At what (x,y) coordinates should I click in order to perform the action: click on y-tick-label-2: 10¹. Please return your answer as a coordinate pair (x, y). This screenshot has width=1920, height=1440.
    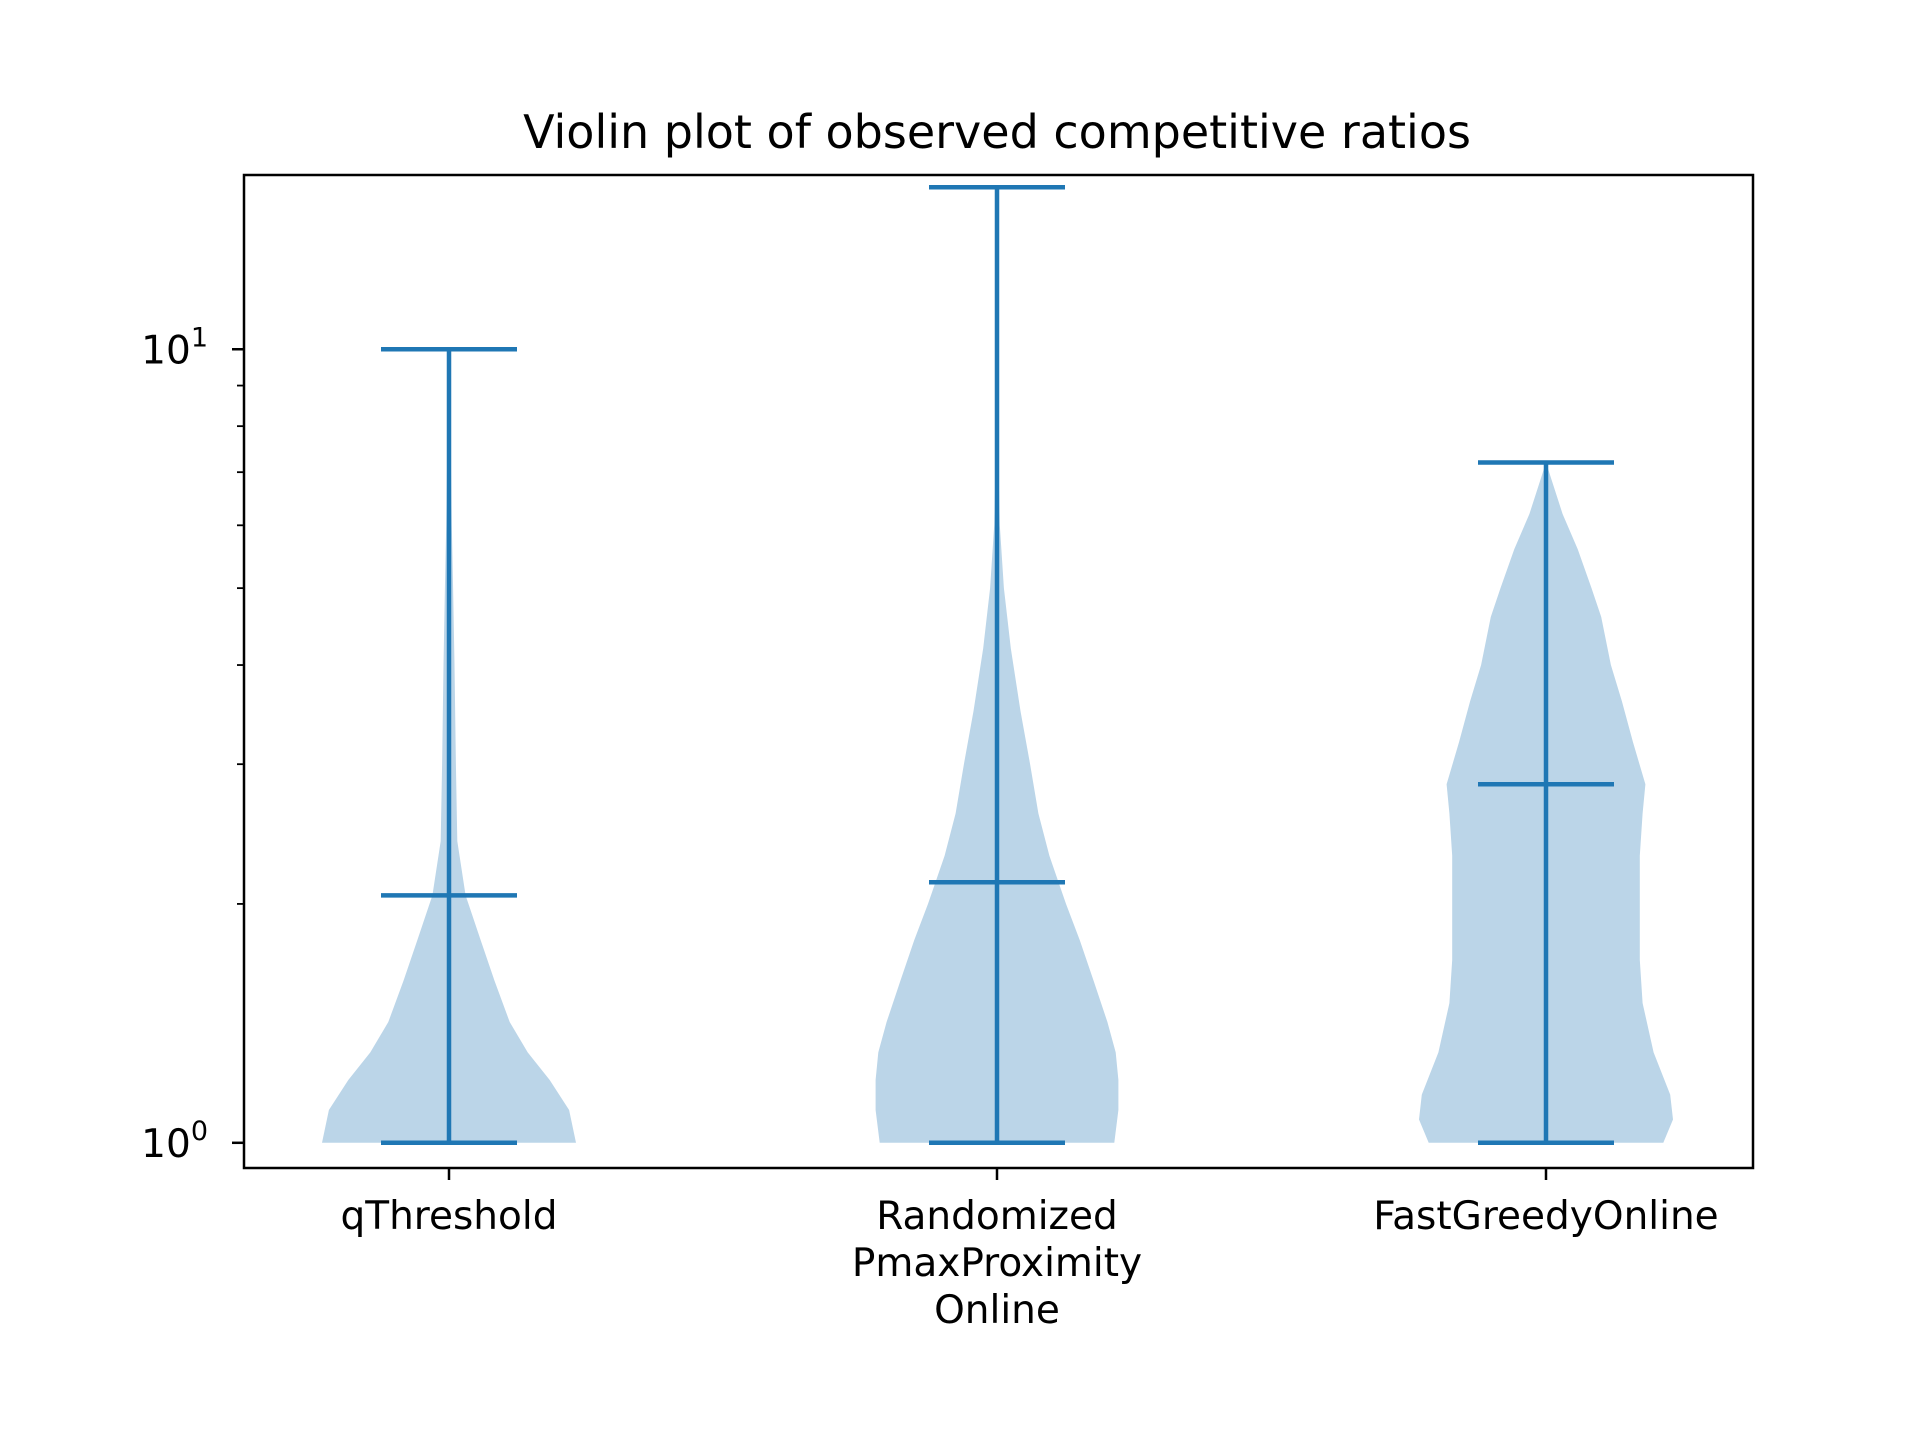
    Looking at the image, I should click on (174, 347).